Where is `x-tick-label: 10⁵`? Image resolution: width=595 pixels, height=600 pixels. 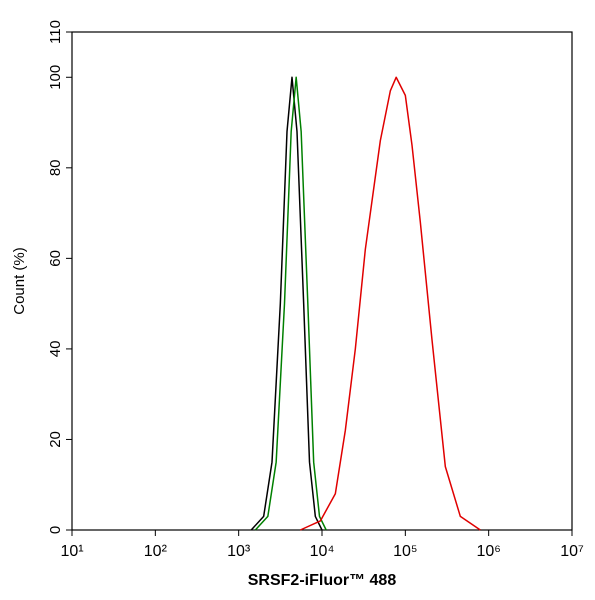 x-tick-label: 10⁵ is located at coordinates (405, 551).